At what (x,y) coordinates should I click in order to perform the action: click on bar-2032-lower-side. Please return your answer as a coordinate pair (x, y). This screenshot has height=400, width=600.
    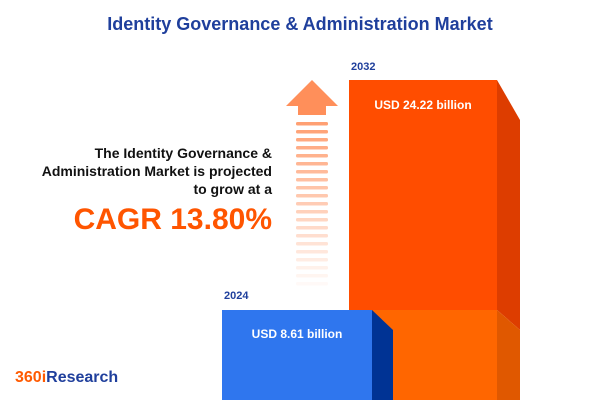
    Looking at the image, I should click on (508, 355).